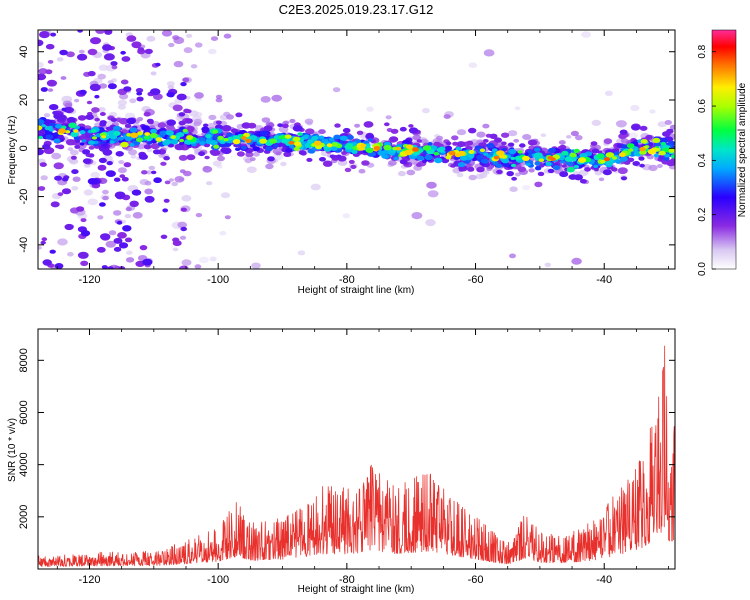  I want to click on spectrogram-xlabel: Height of straight line (km), so click(356, 290).